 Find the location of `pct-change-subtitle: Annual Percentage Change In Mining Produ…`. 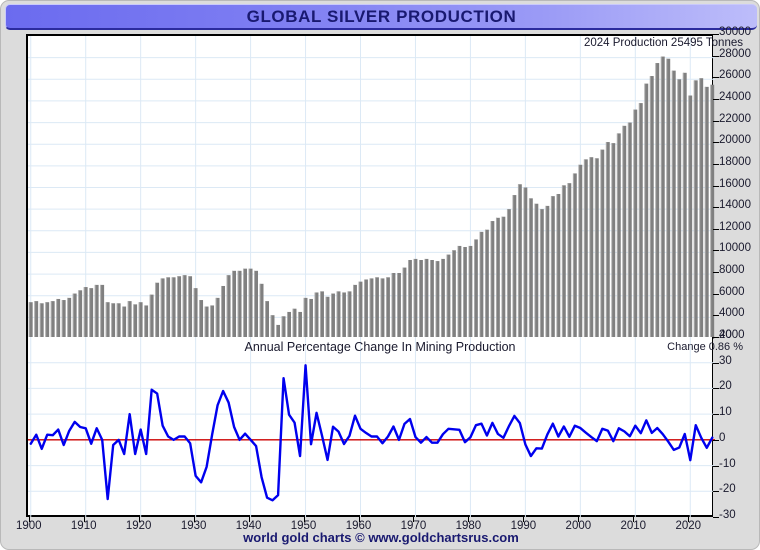

pct-change-subtitle: Annual Percentage Change In Mining Produ… is located at coordinates (380, 347).